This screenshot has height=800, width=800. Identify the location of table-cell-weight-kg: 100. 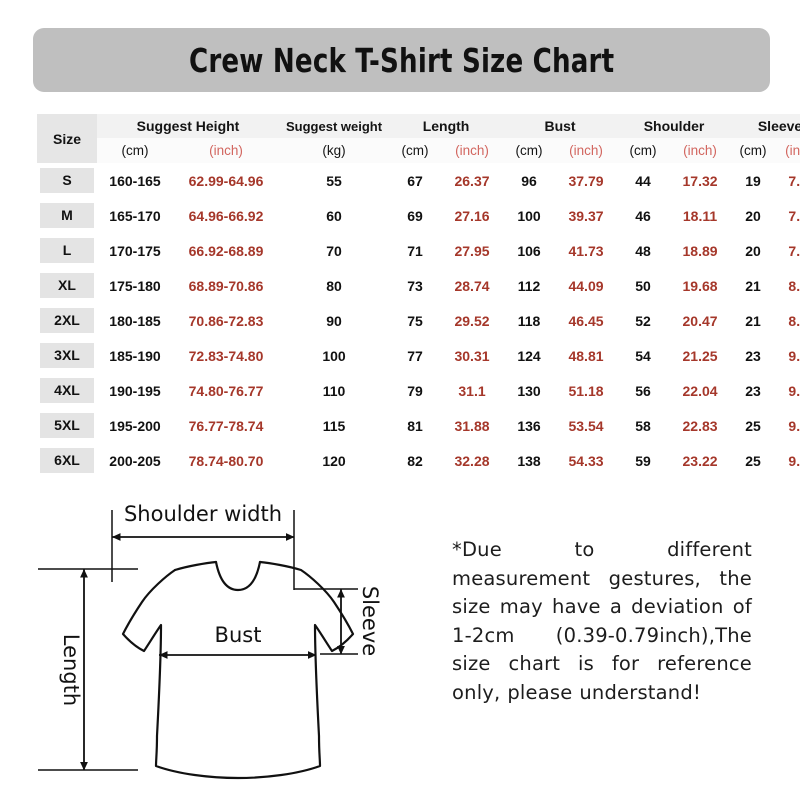
(334, 355).